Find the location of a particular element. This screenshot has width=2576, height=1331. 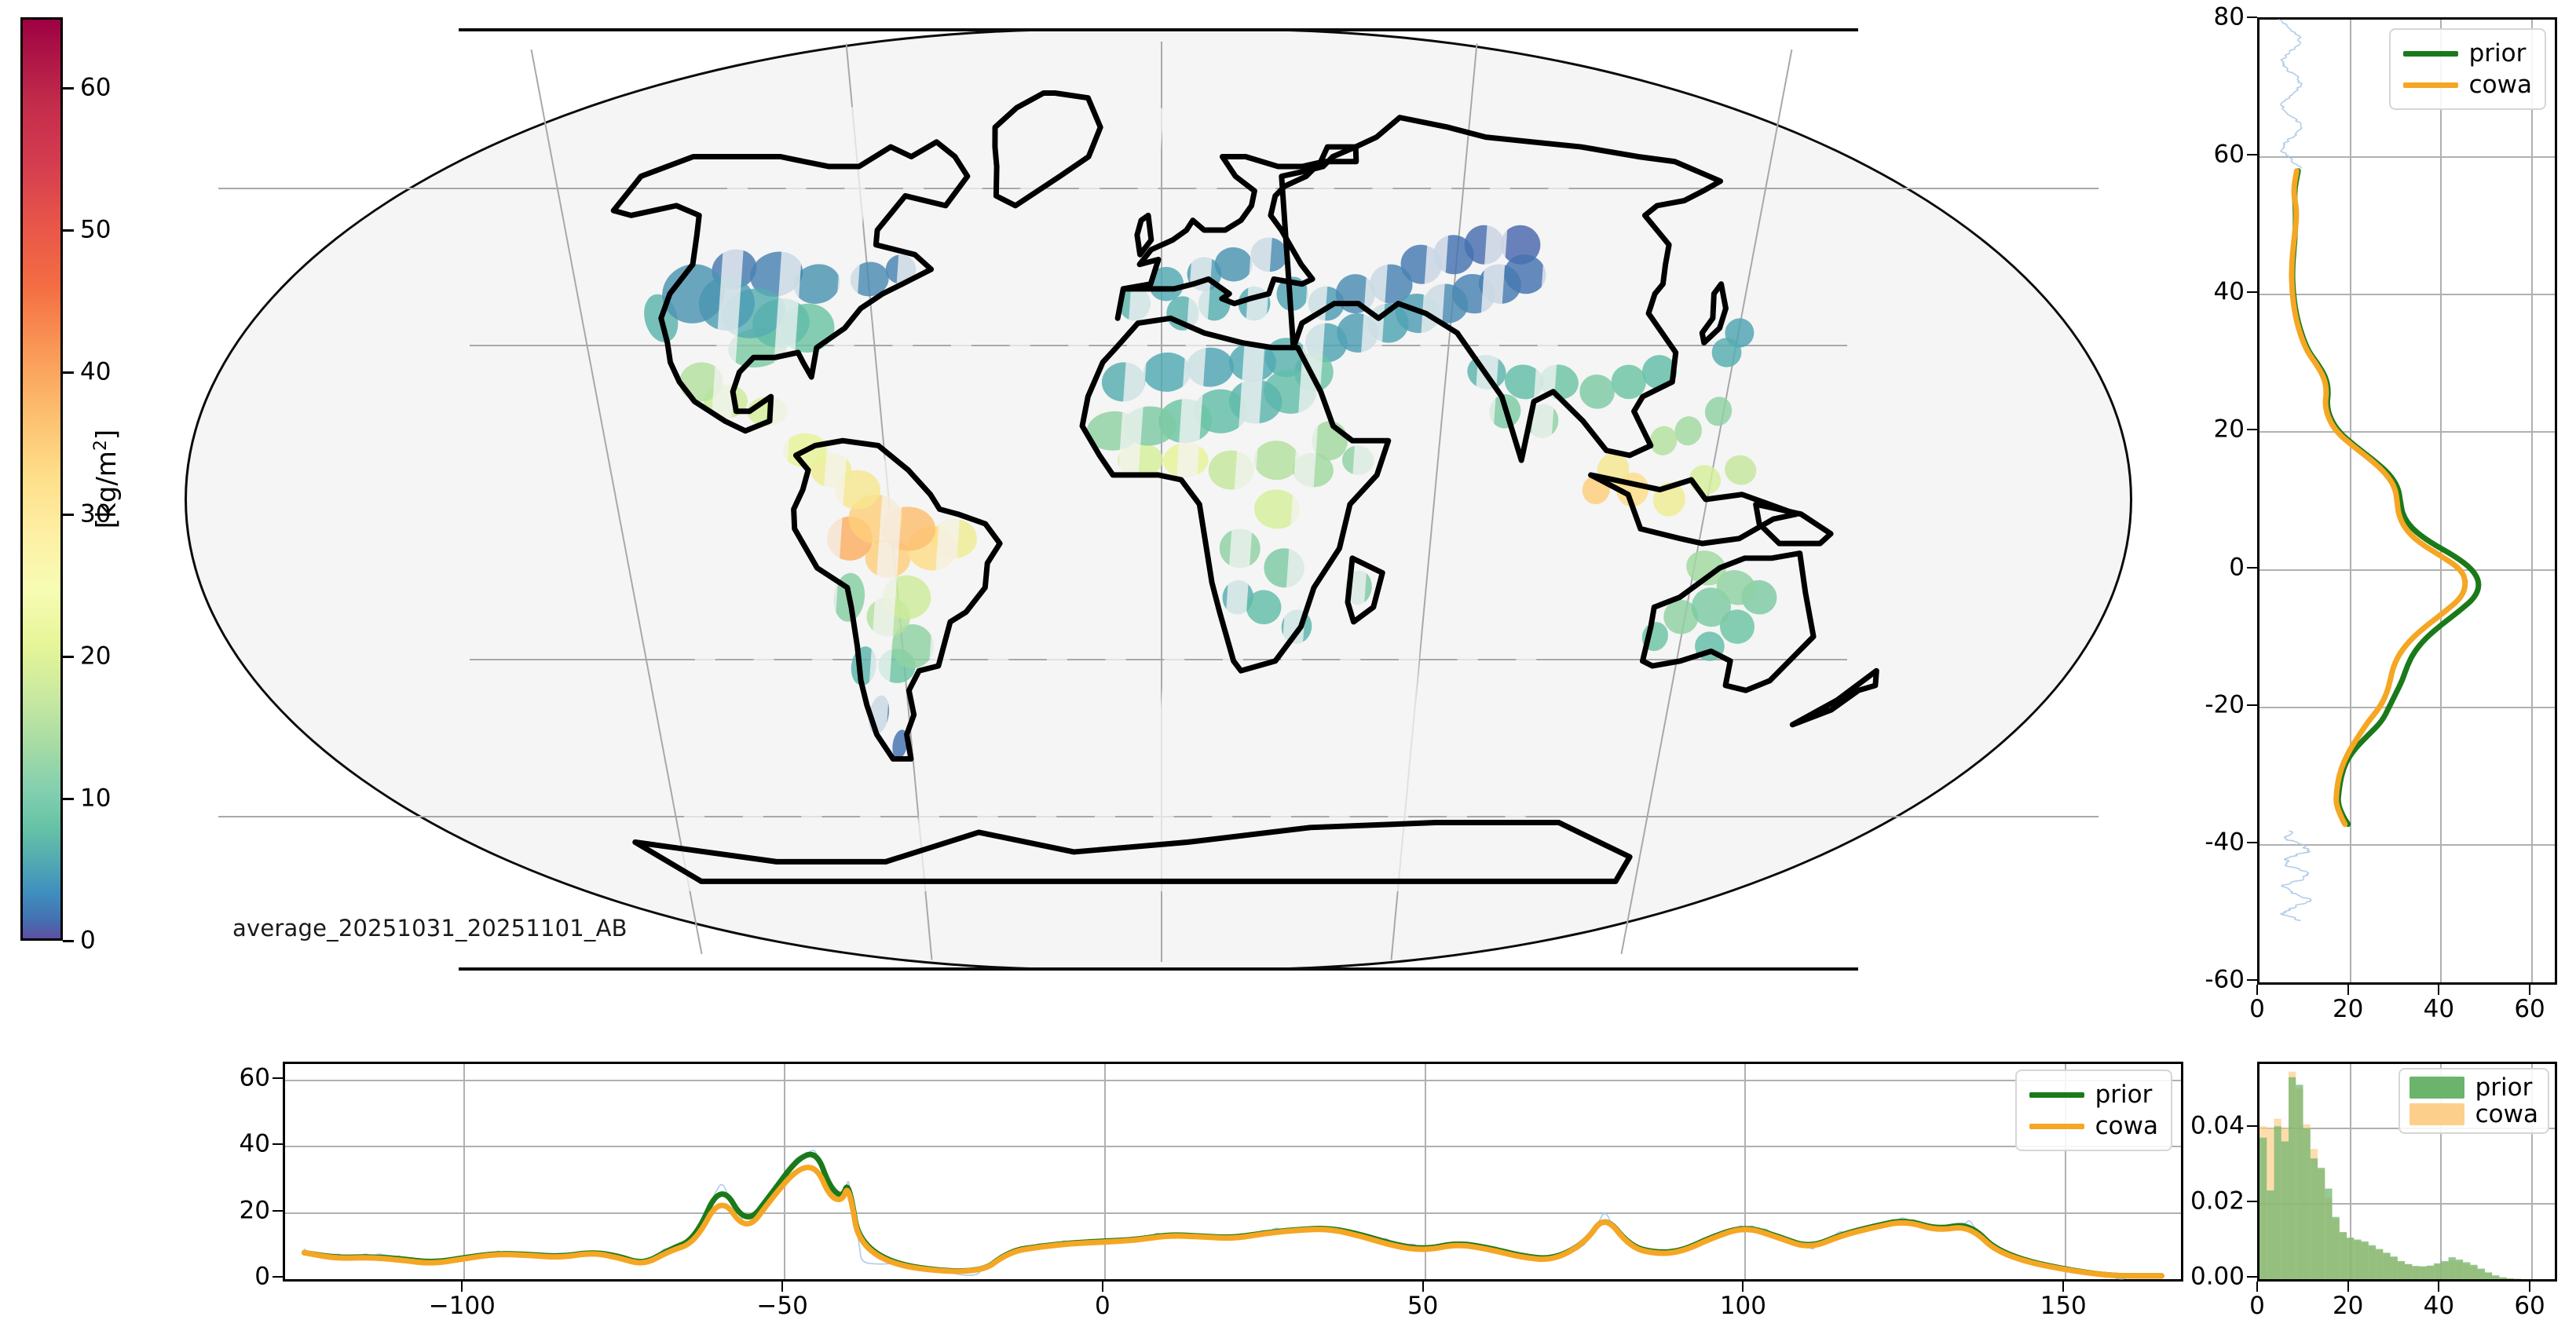

axis-label-y: 0.00 is located at coordinates (2218, 1276).